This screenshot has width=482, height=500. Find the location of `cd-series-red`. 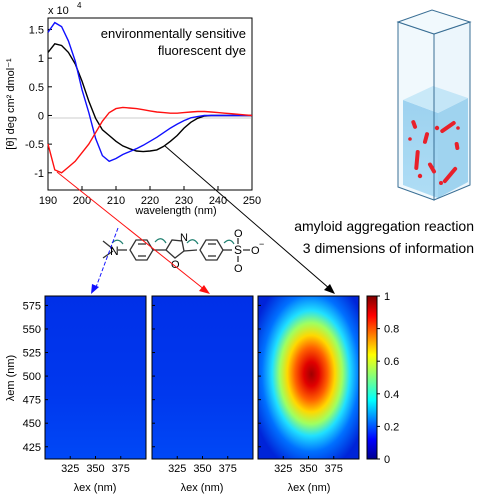

cd-series-red is located at coordinates (150, 140).